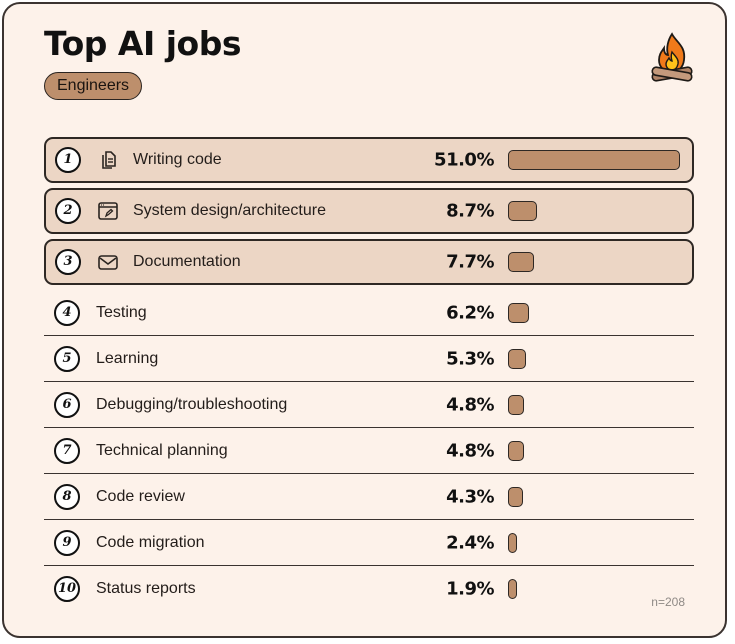 The image size is (735, 644). Describe the element at coordinates (470, 589) in the screenshot. I see `value-label: 1.9%` at that location.